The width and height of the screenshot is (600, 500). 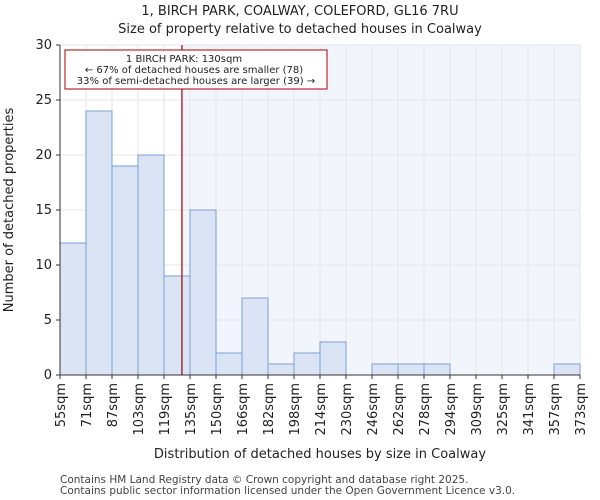 I want to click on bar-278sqm, so click(x=437, y=369).